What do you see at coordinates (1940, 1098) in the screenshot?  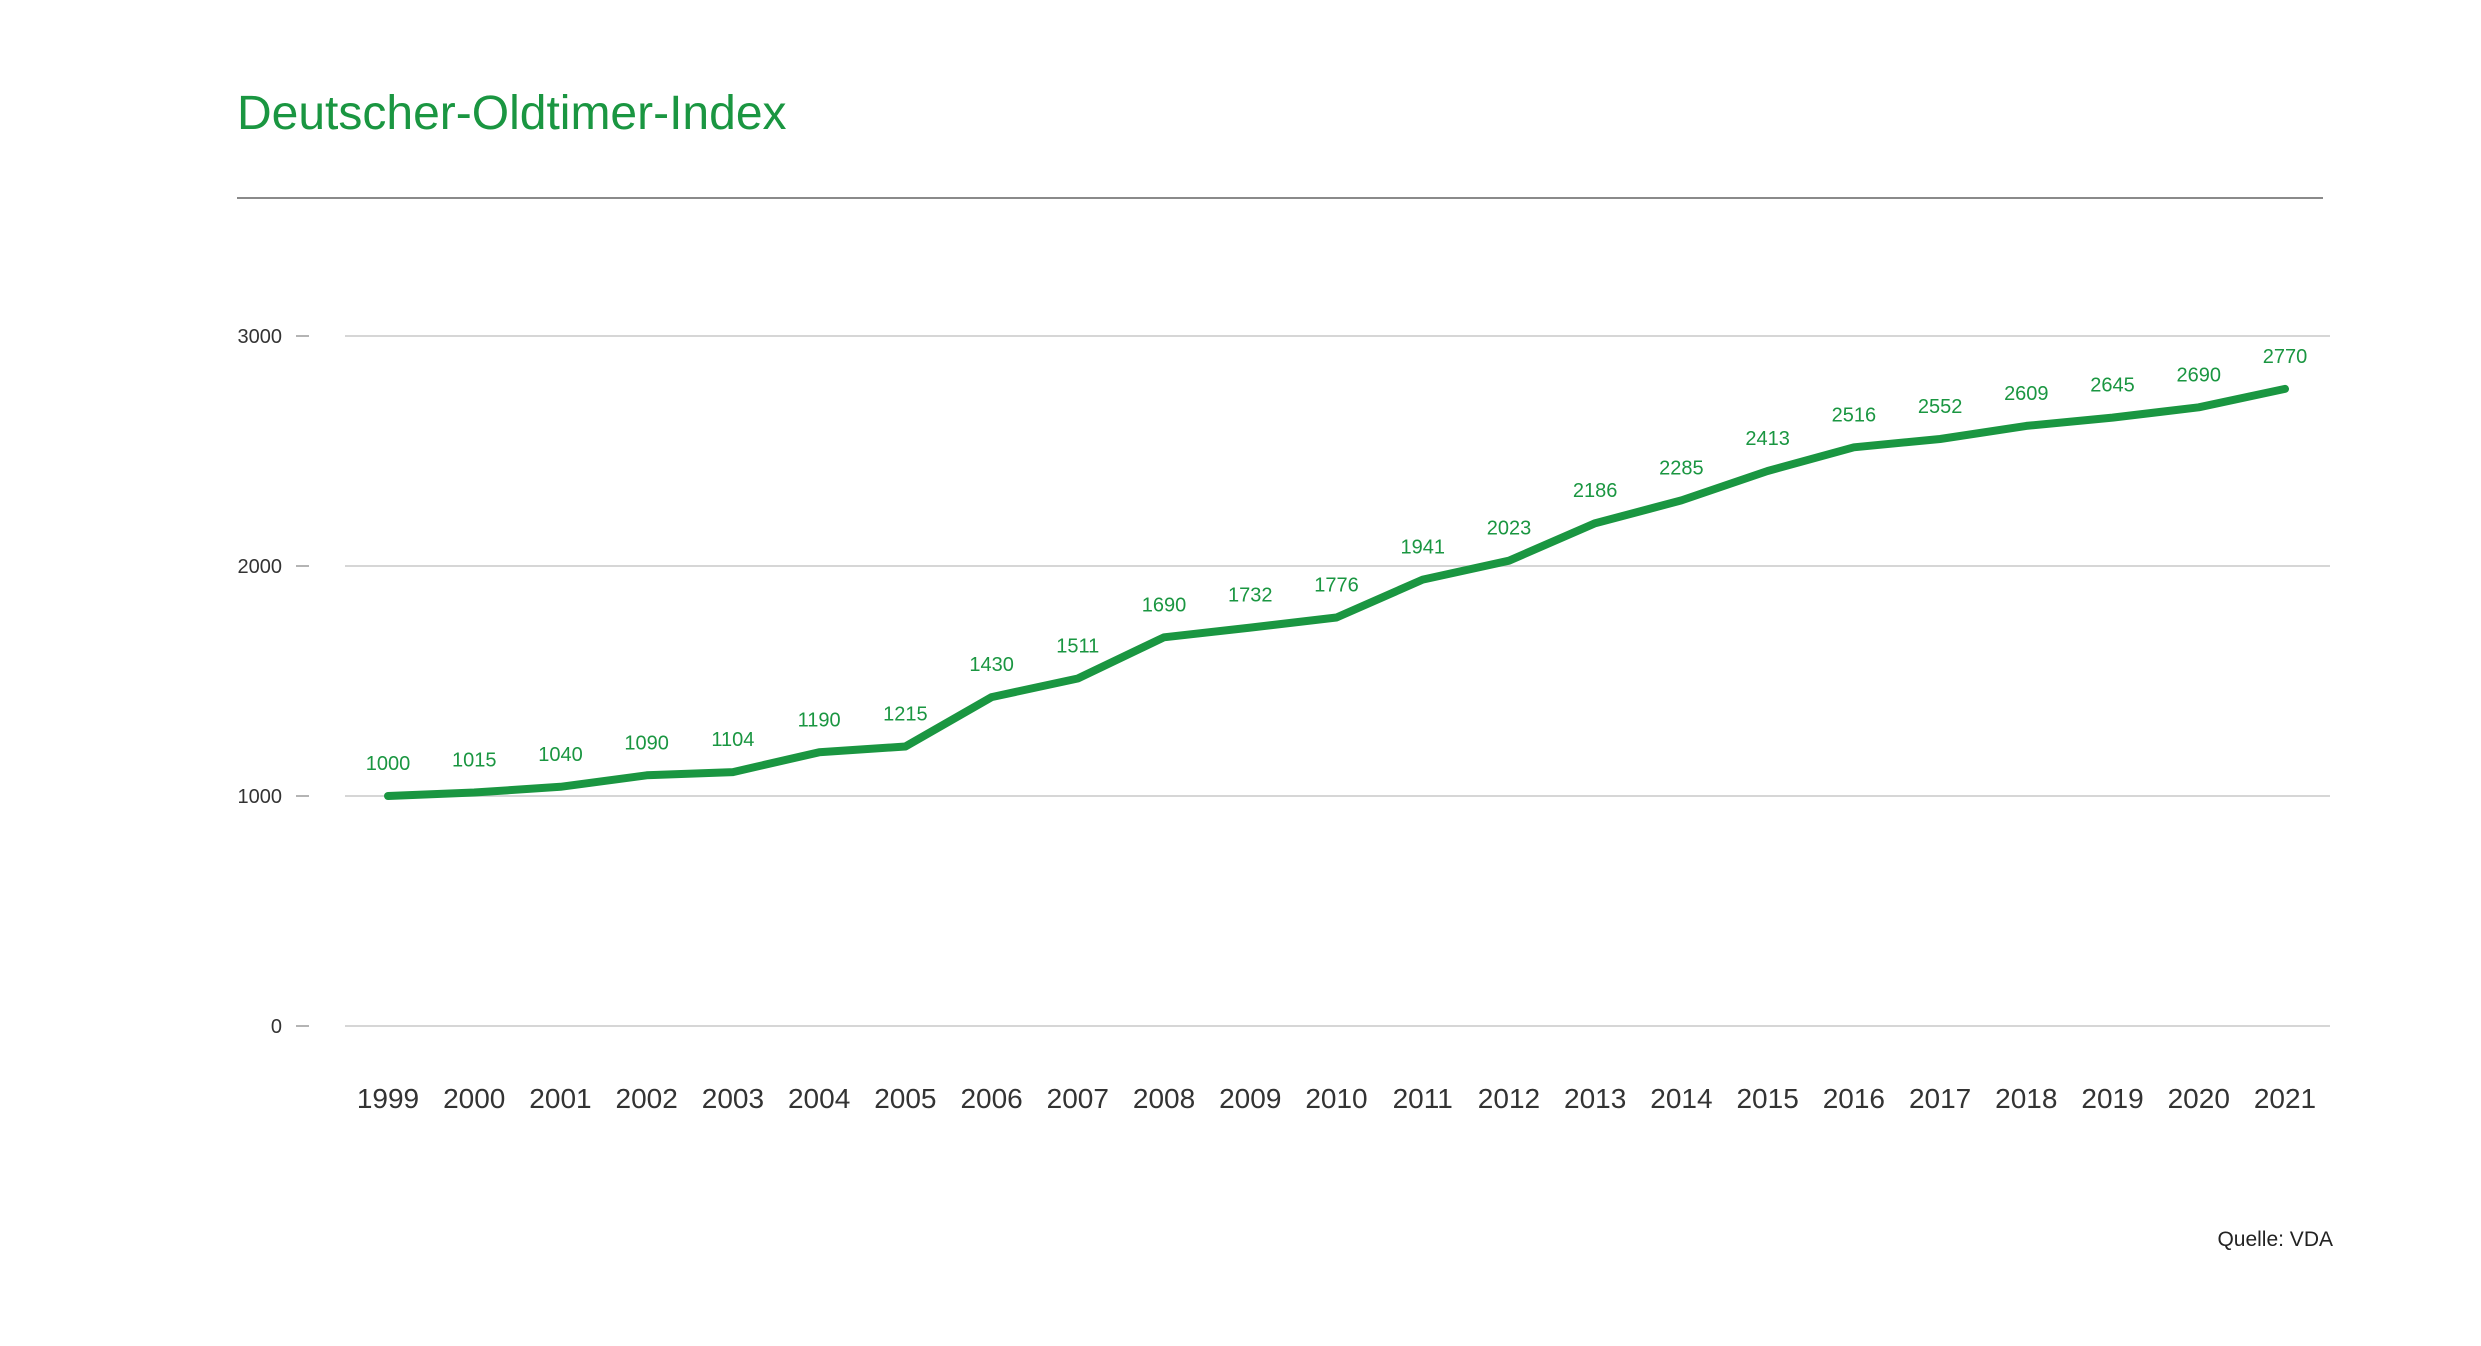 I see `x-tick-label-2017: 2017` at bounding box center [1940, 1098].